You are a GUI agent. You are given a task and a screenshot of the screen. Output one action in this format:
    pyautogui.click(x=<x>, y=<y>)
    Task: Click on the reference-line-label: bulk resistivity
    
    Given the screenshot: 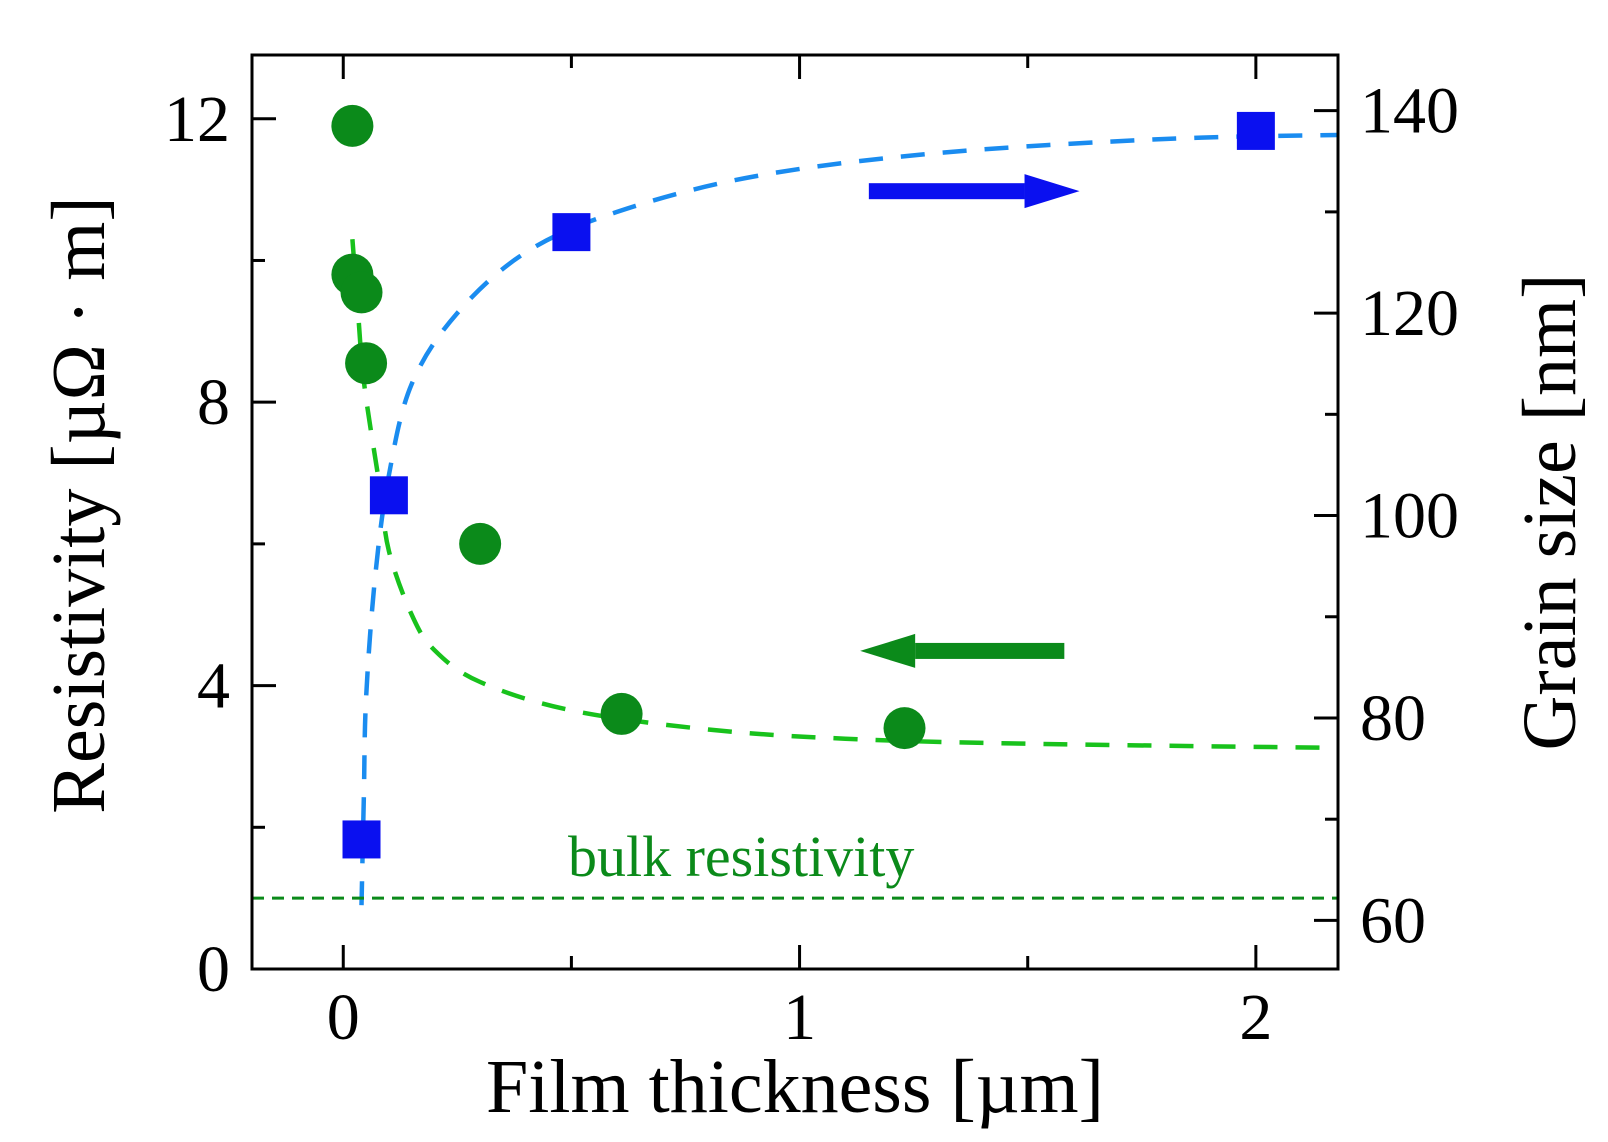 What is the action you would take?
    pyautogui.click(x=741, y=856)
    